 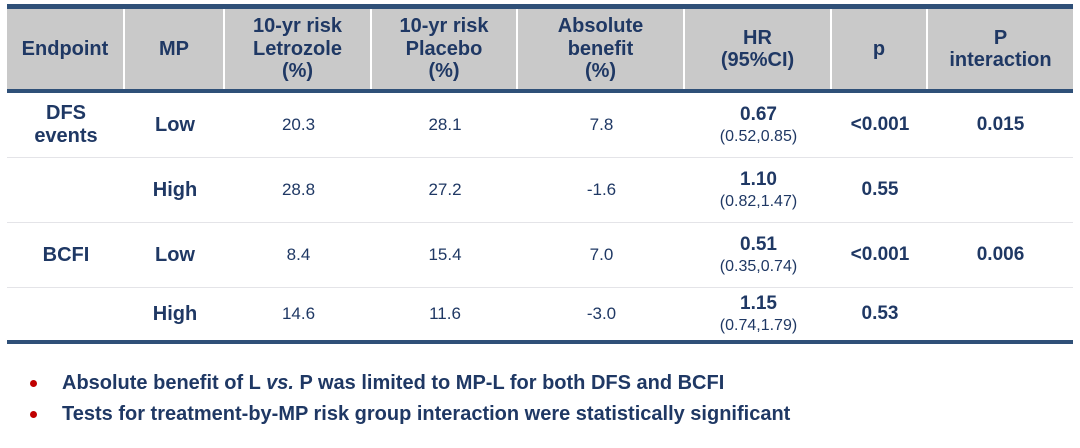 What do you see at coordinates (280, 383) in the screenshot?
I see `bullet-text-italic: vs.` at bounding box center [280, 383].